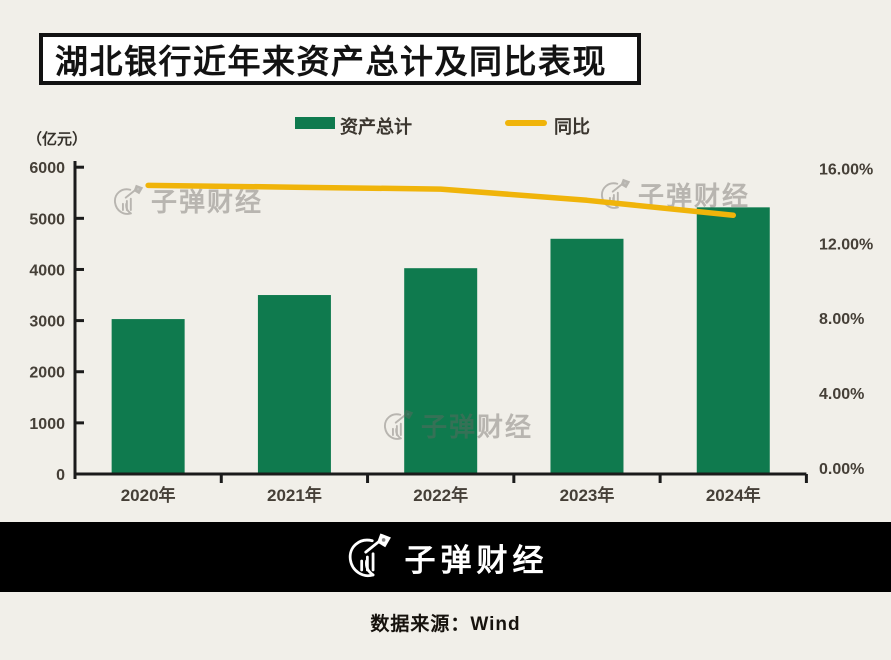 The image size is (891, 660). What do you see at coordinates (57, 139) in the screenshot?
I see `left-axis-unit-label: （亿元）` at bounding box center [57, 139].